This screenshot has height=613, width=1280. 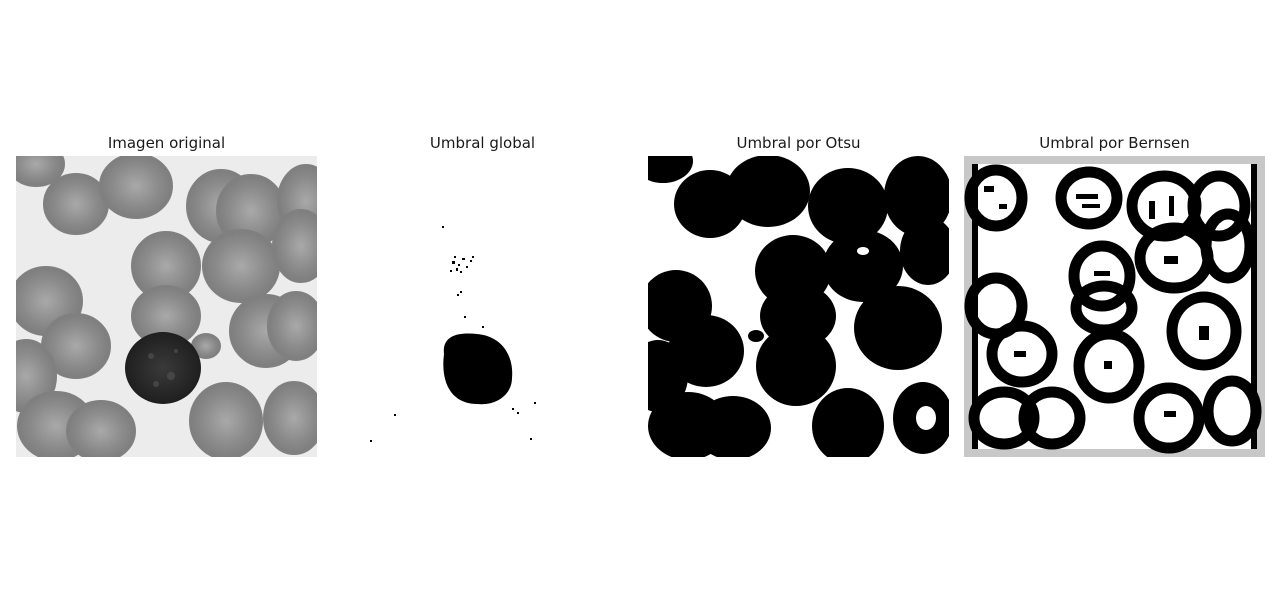 What do you see at coordinates (482, 306) in the screenshot?
I see `global-threshold-image` at bounding box center [482, 306].